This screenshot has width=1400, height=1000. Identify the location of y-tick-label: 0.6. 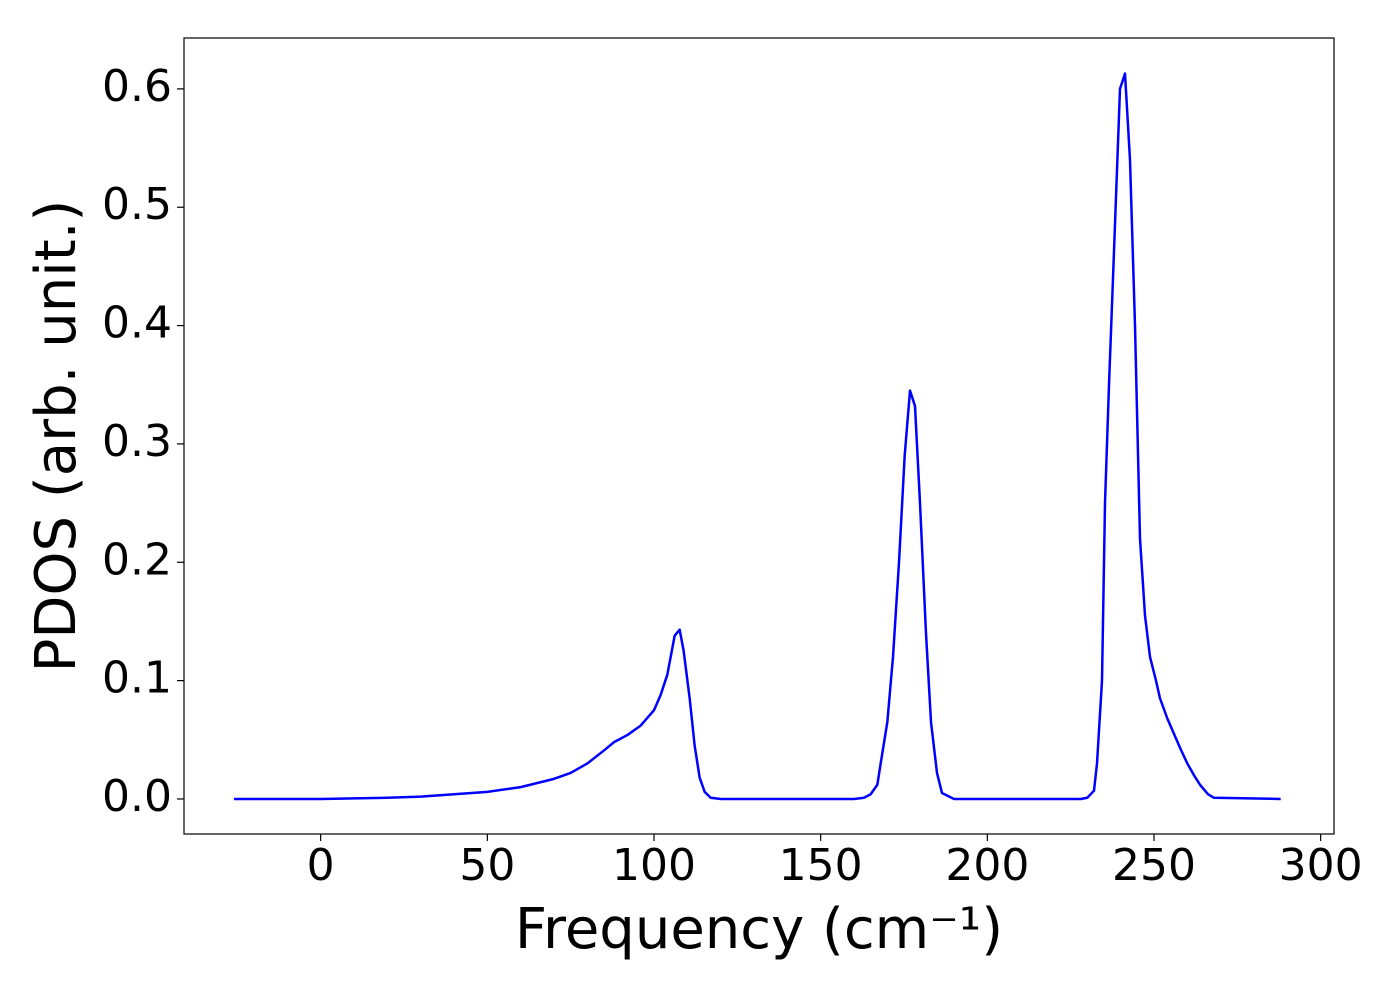
(137, 86).